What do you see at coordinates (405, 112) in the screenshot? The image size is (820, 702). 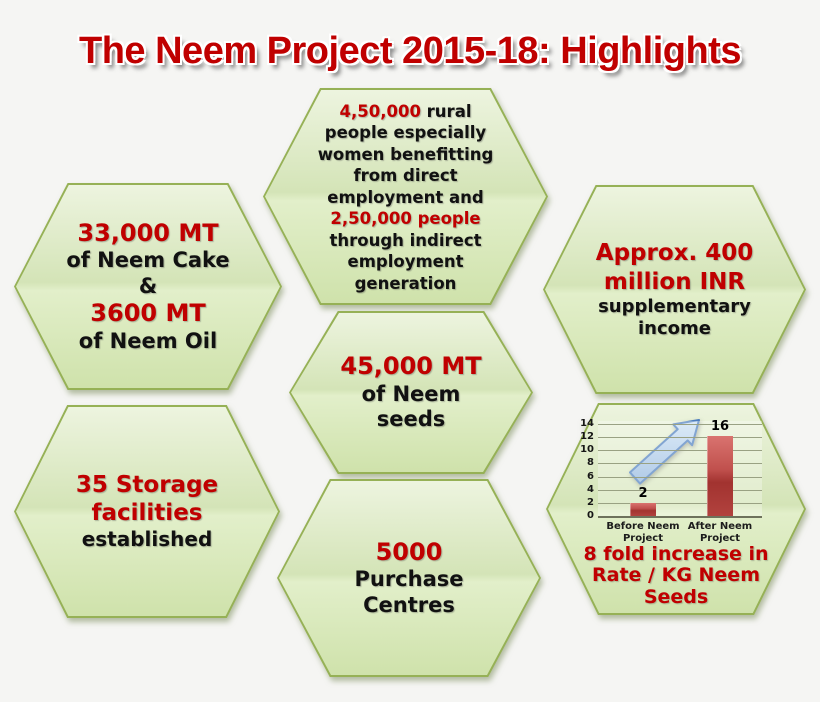 I see `hexagon-text-line: 4,50,000 rural` at bounding box center [405, 112].